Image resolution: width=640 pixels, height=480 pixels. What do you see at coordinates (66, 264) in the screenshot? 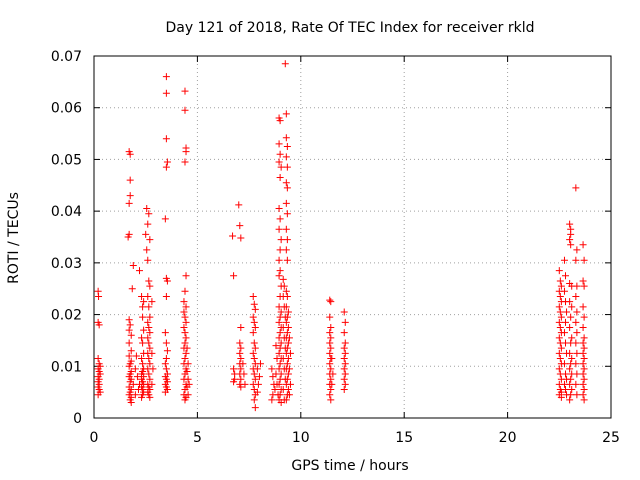
I see `y-tick-label: 0.03` at bounding box center [66, 264].